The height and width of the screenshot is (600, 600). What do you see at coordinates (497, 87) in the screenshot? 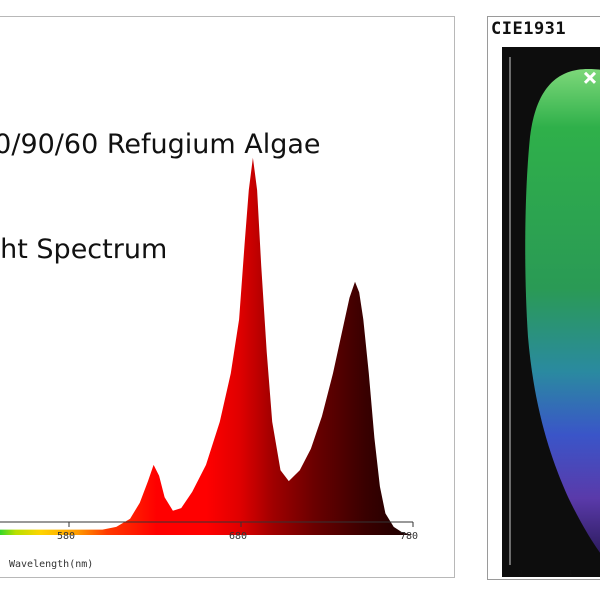
I see `cie-y-tick-label: .8` at bounding box center [497, 87].